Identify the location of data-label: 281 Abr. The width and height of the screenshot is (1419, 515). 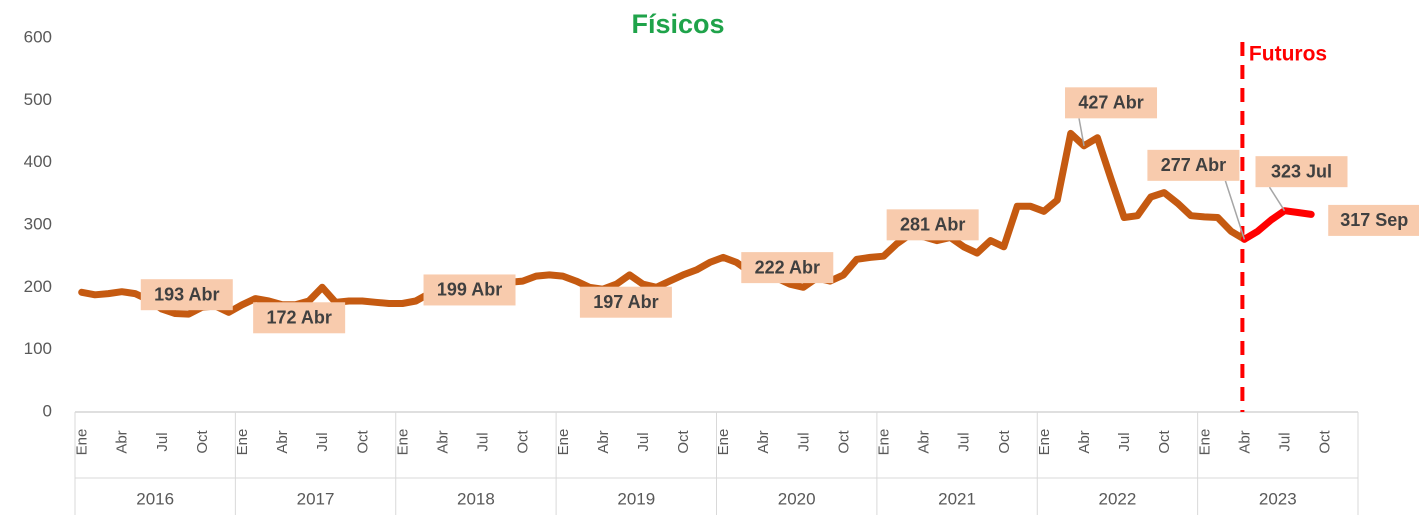
(932, 225).